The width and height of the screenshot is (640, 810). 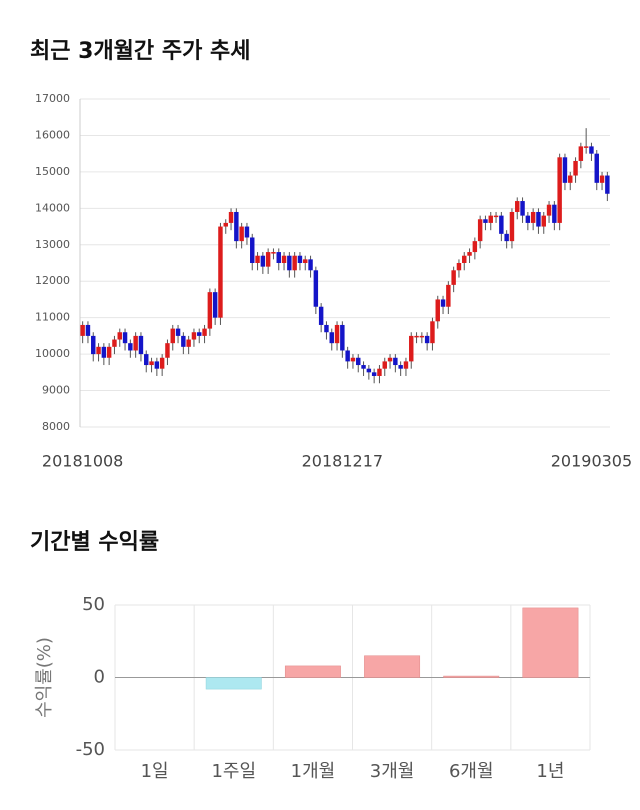 I want to click on x-tick-label: 1개월, so click(x=313, y=771).